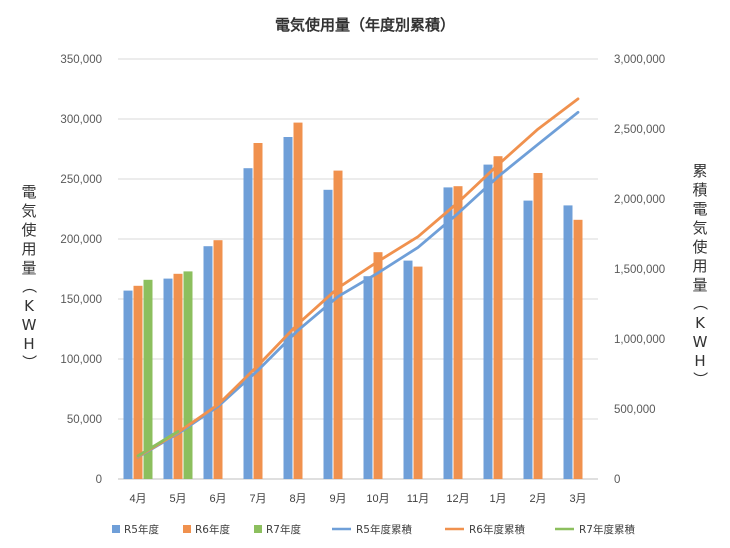 The height and width of the screenshot is (548, 730). I want to click on y-axis-label-char: ）, so click(29, 361).